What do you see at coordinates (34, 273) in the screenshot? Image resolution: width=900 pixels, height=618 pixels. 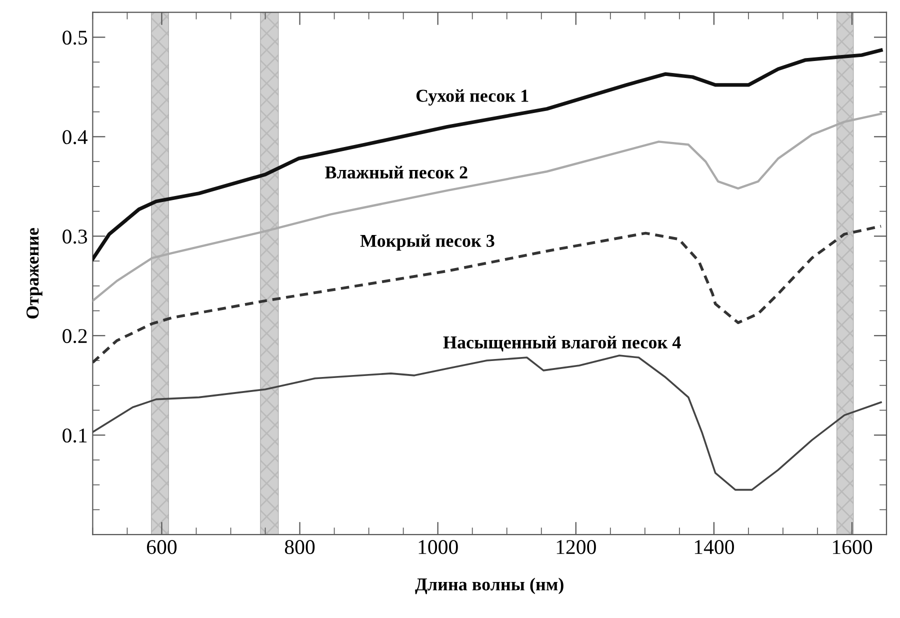 I see `y-axis-title: Отражение` at bounding box center [34, 273].